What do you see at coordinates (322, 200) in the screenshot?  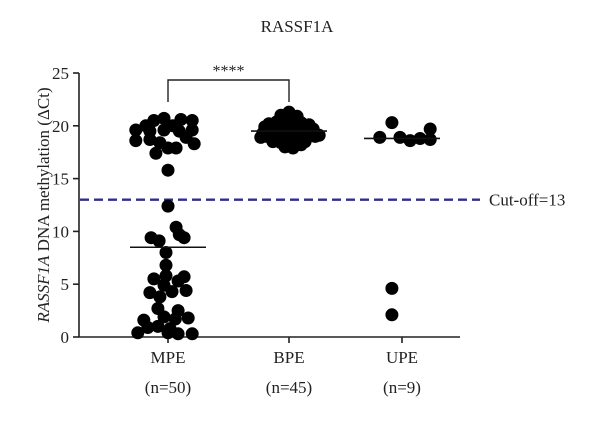 I see `cutoff-layer: Cut-off=13` at bounding box center [322, 200].